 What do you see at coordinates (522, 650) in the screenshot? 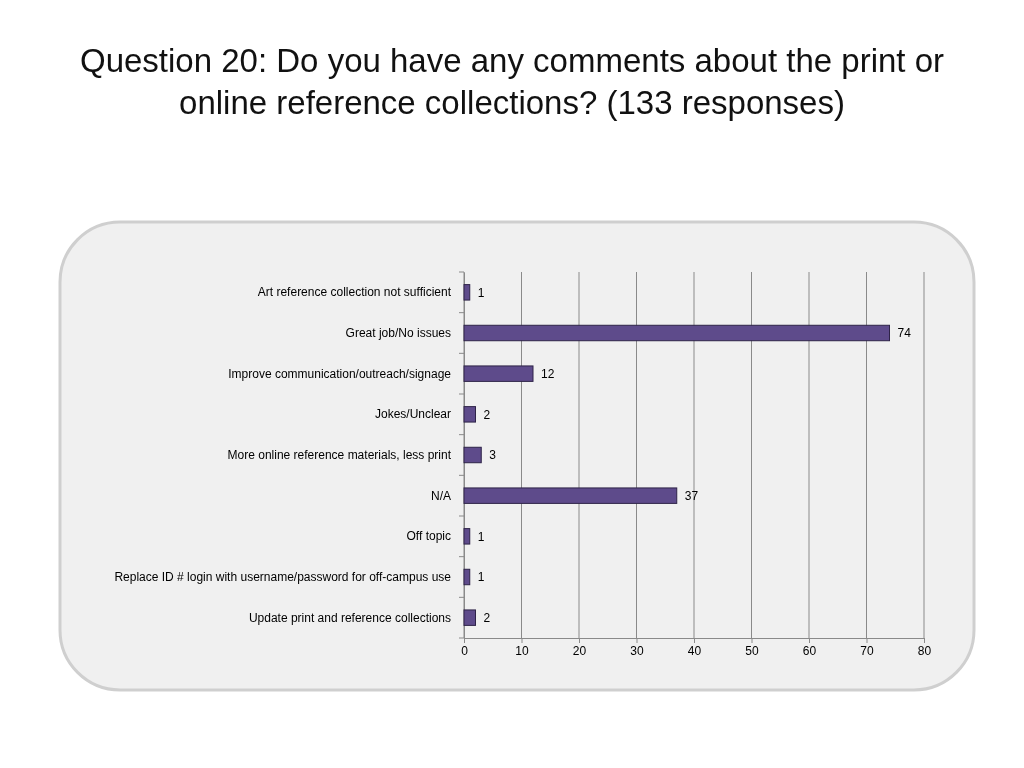
I see `x-tick-label: 10` at bounding box center [522, 650].